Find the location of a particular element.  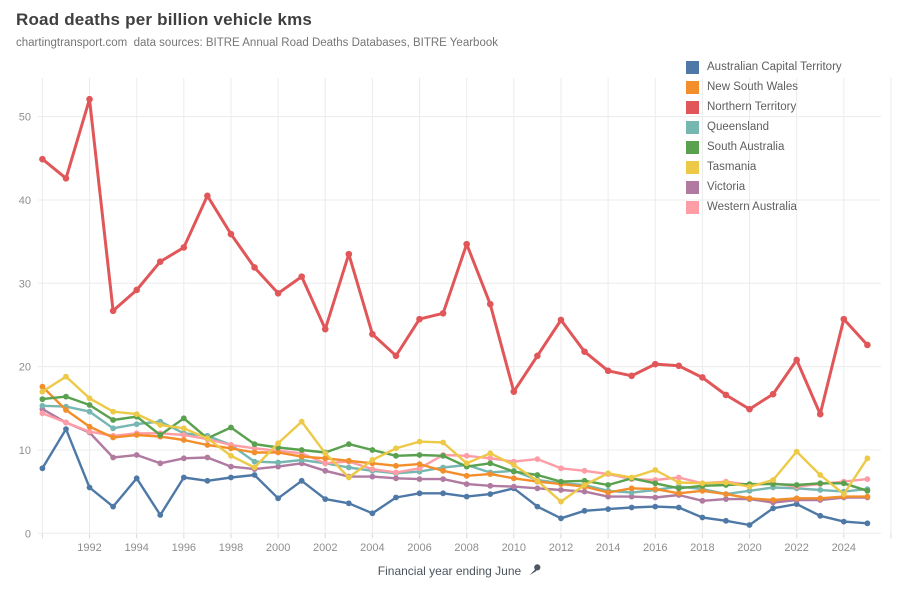

series-line-south-australia is located at coordinates (455, 443).